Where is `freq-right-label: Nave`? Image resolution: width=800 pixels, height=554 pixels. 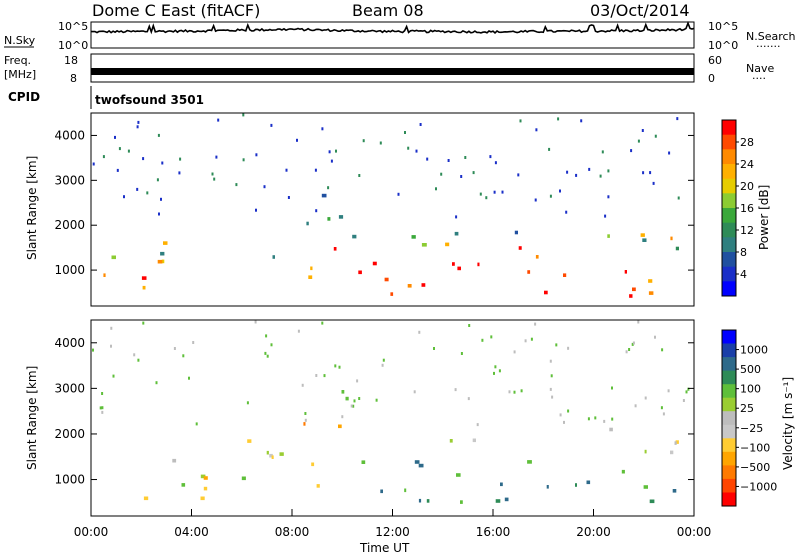 freq-right-label: Nave is located at coordinates (760, 68).